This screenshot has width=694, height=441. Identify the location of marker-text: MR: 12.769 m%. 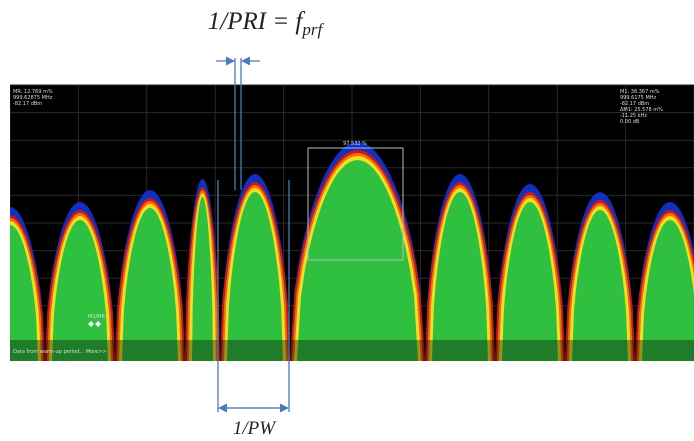
(33, 92).